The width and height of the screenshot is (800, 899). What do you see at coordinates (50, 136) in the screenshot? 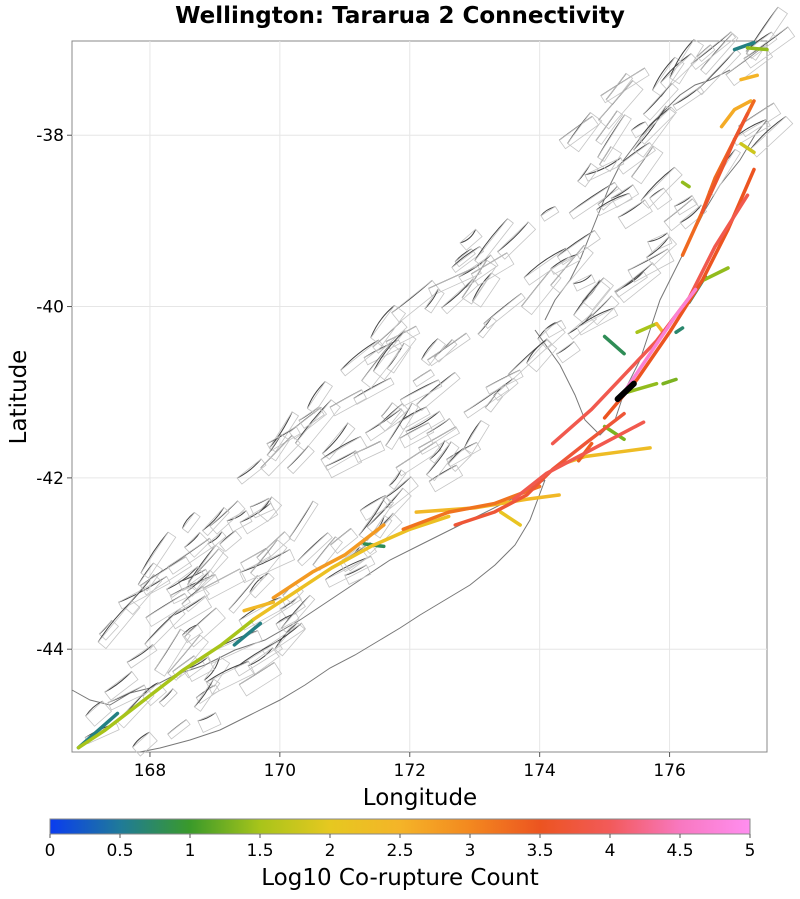
I see `y-tick-label: -38` at bounding box center [50, 136].